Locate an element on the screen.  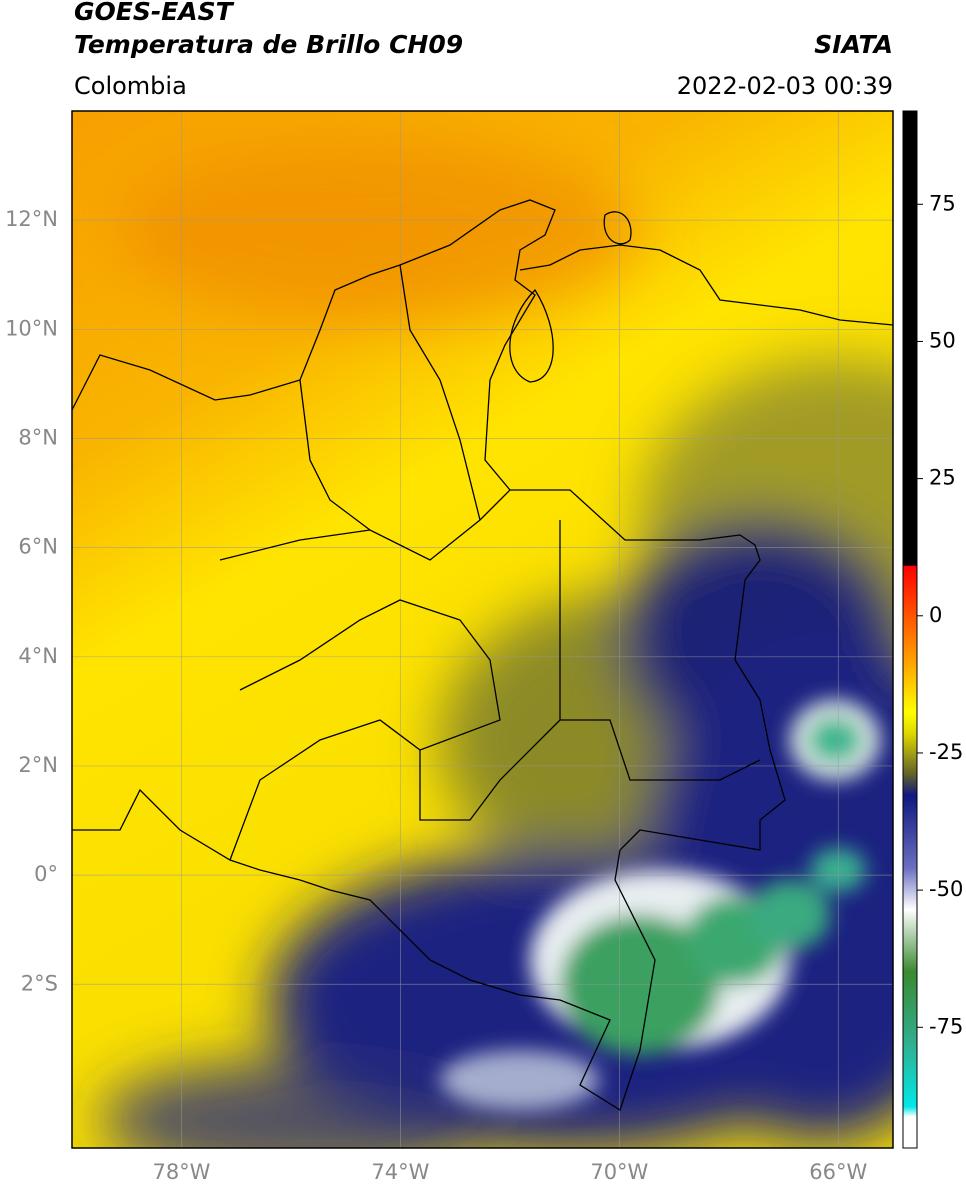
title: GOES-EAST is located at coordinates (154, 13).